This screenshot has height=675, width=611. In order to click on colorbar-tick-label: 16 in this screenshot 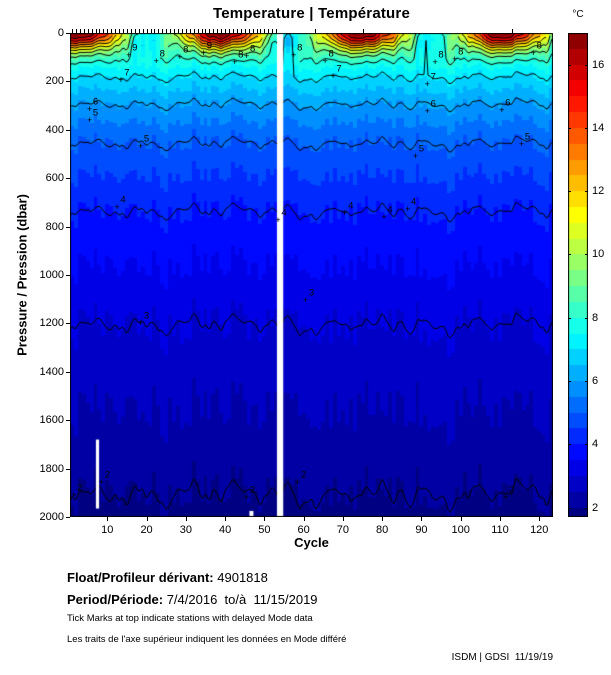, I will do `click(598, 64)`.